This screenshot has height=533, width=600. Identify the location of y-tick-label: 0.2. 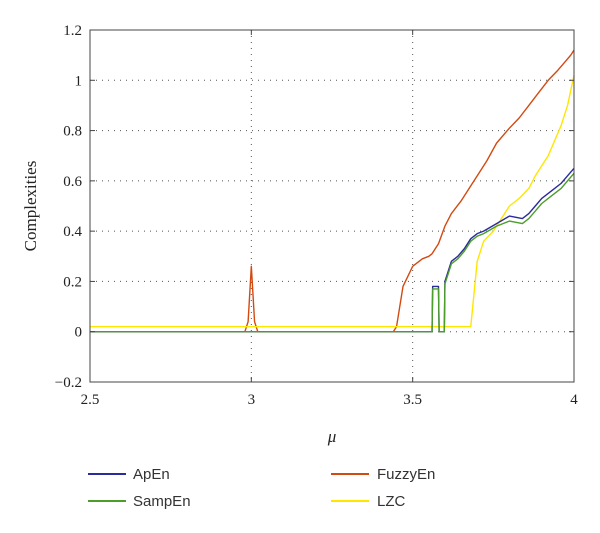
(72, 282).